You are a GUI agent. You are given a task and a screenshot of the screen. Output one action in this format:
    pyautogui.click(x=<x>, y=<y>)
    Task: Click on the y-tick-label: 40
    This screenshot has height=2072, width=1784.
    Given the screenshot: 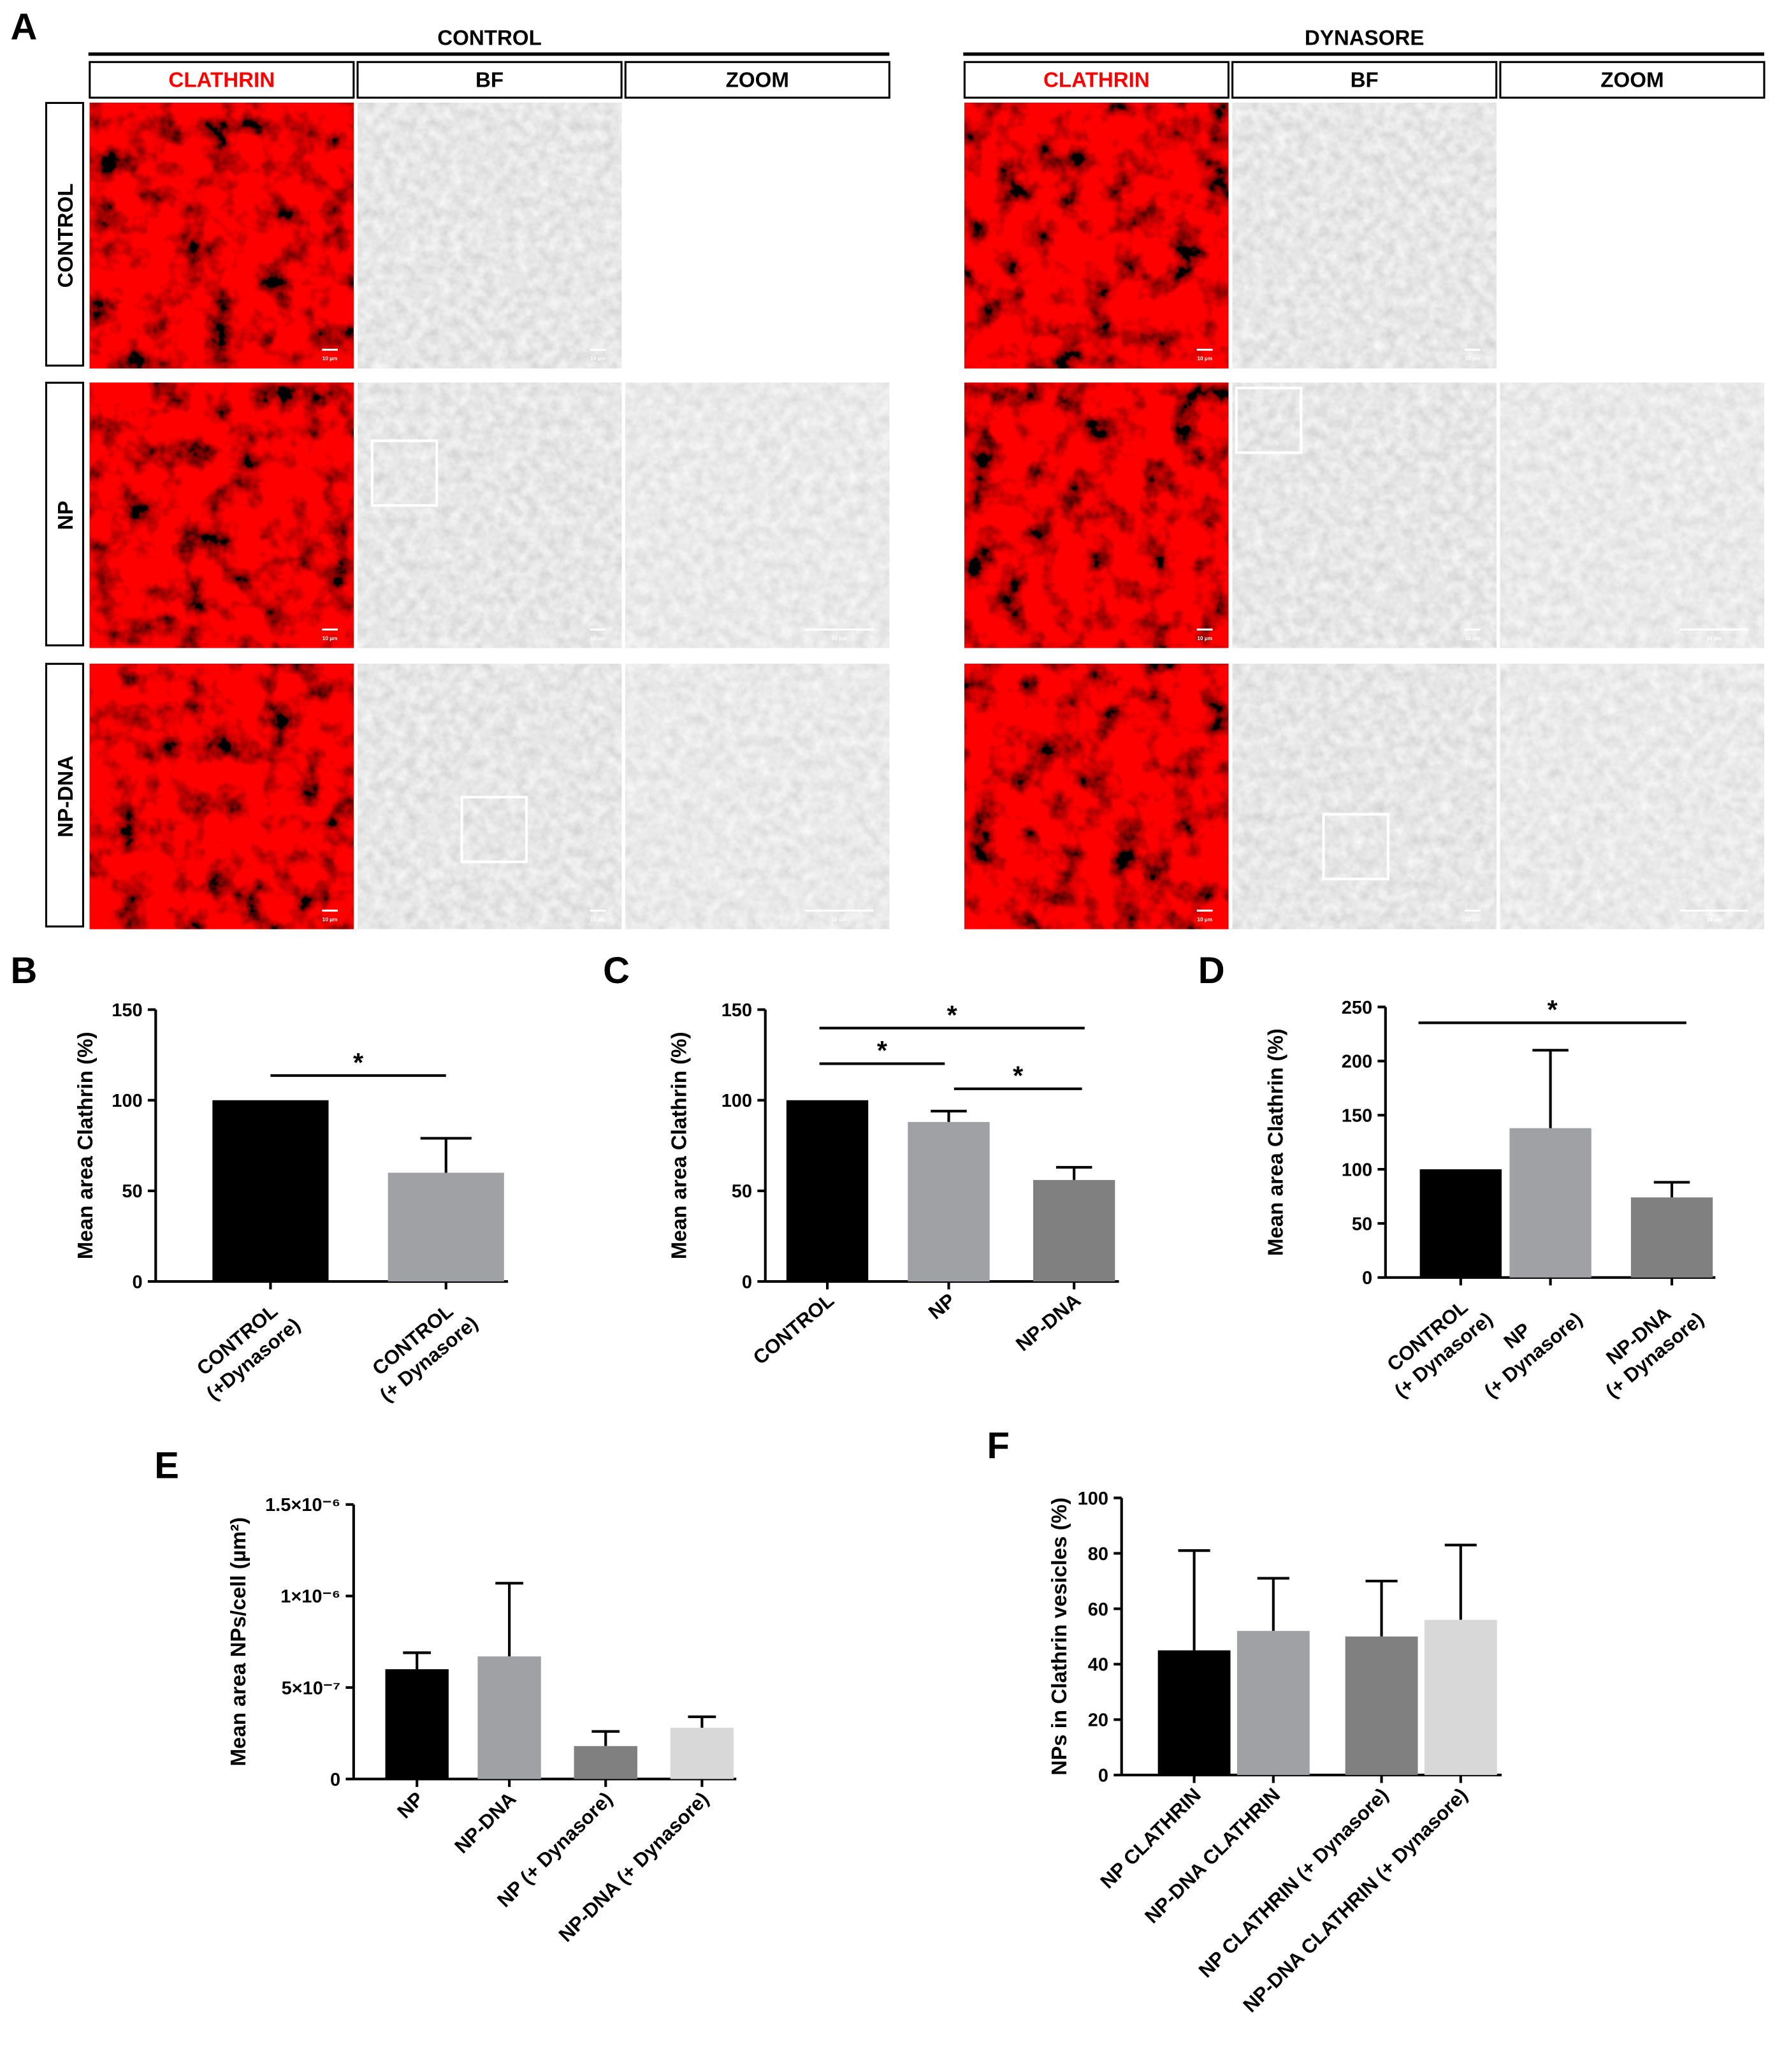 What is the action you would take?
    pyautogui.click(x=1098, y=1665)
    